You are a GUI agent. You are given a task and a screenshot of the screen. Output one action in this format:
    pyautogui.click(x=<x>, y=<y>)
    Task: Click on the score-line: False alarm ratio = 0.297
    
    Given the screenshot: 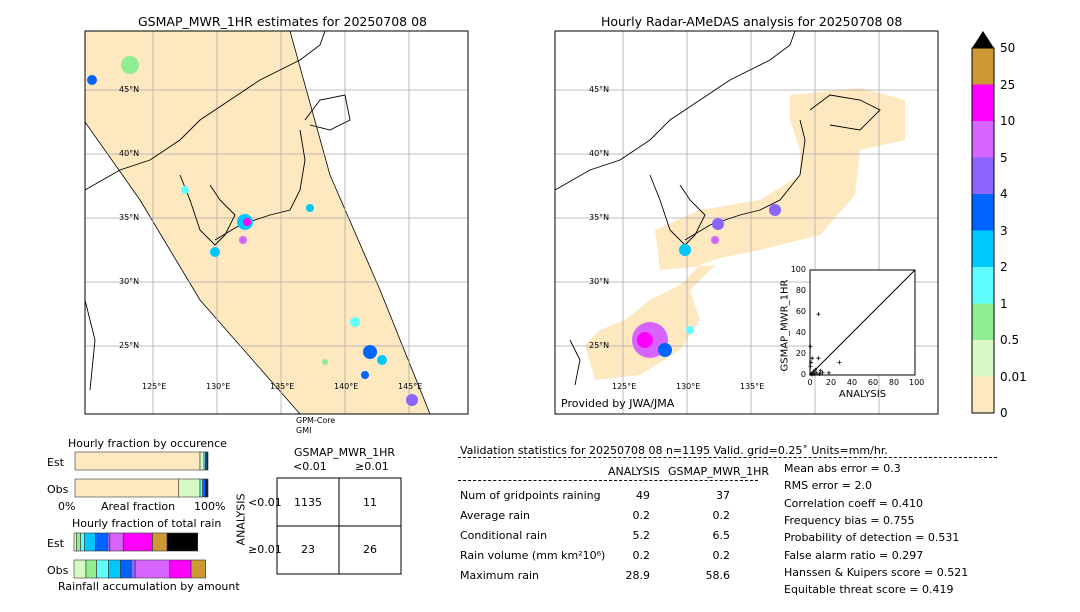 What is the action you would take?
    pyautogui.click(x=854, y=555)
    